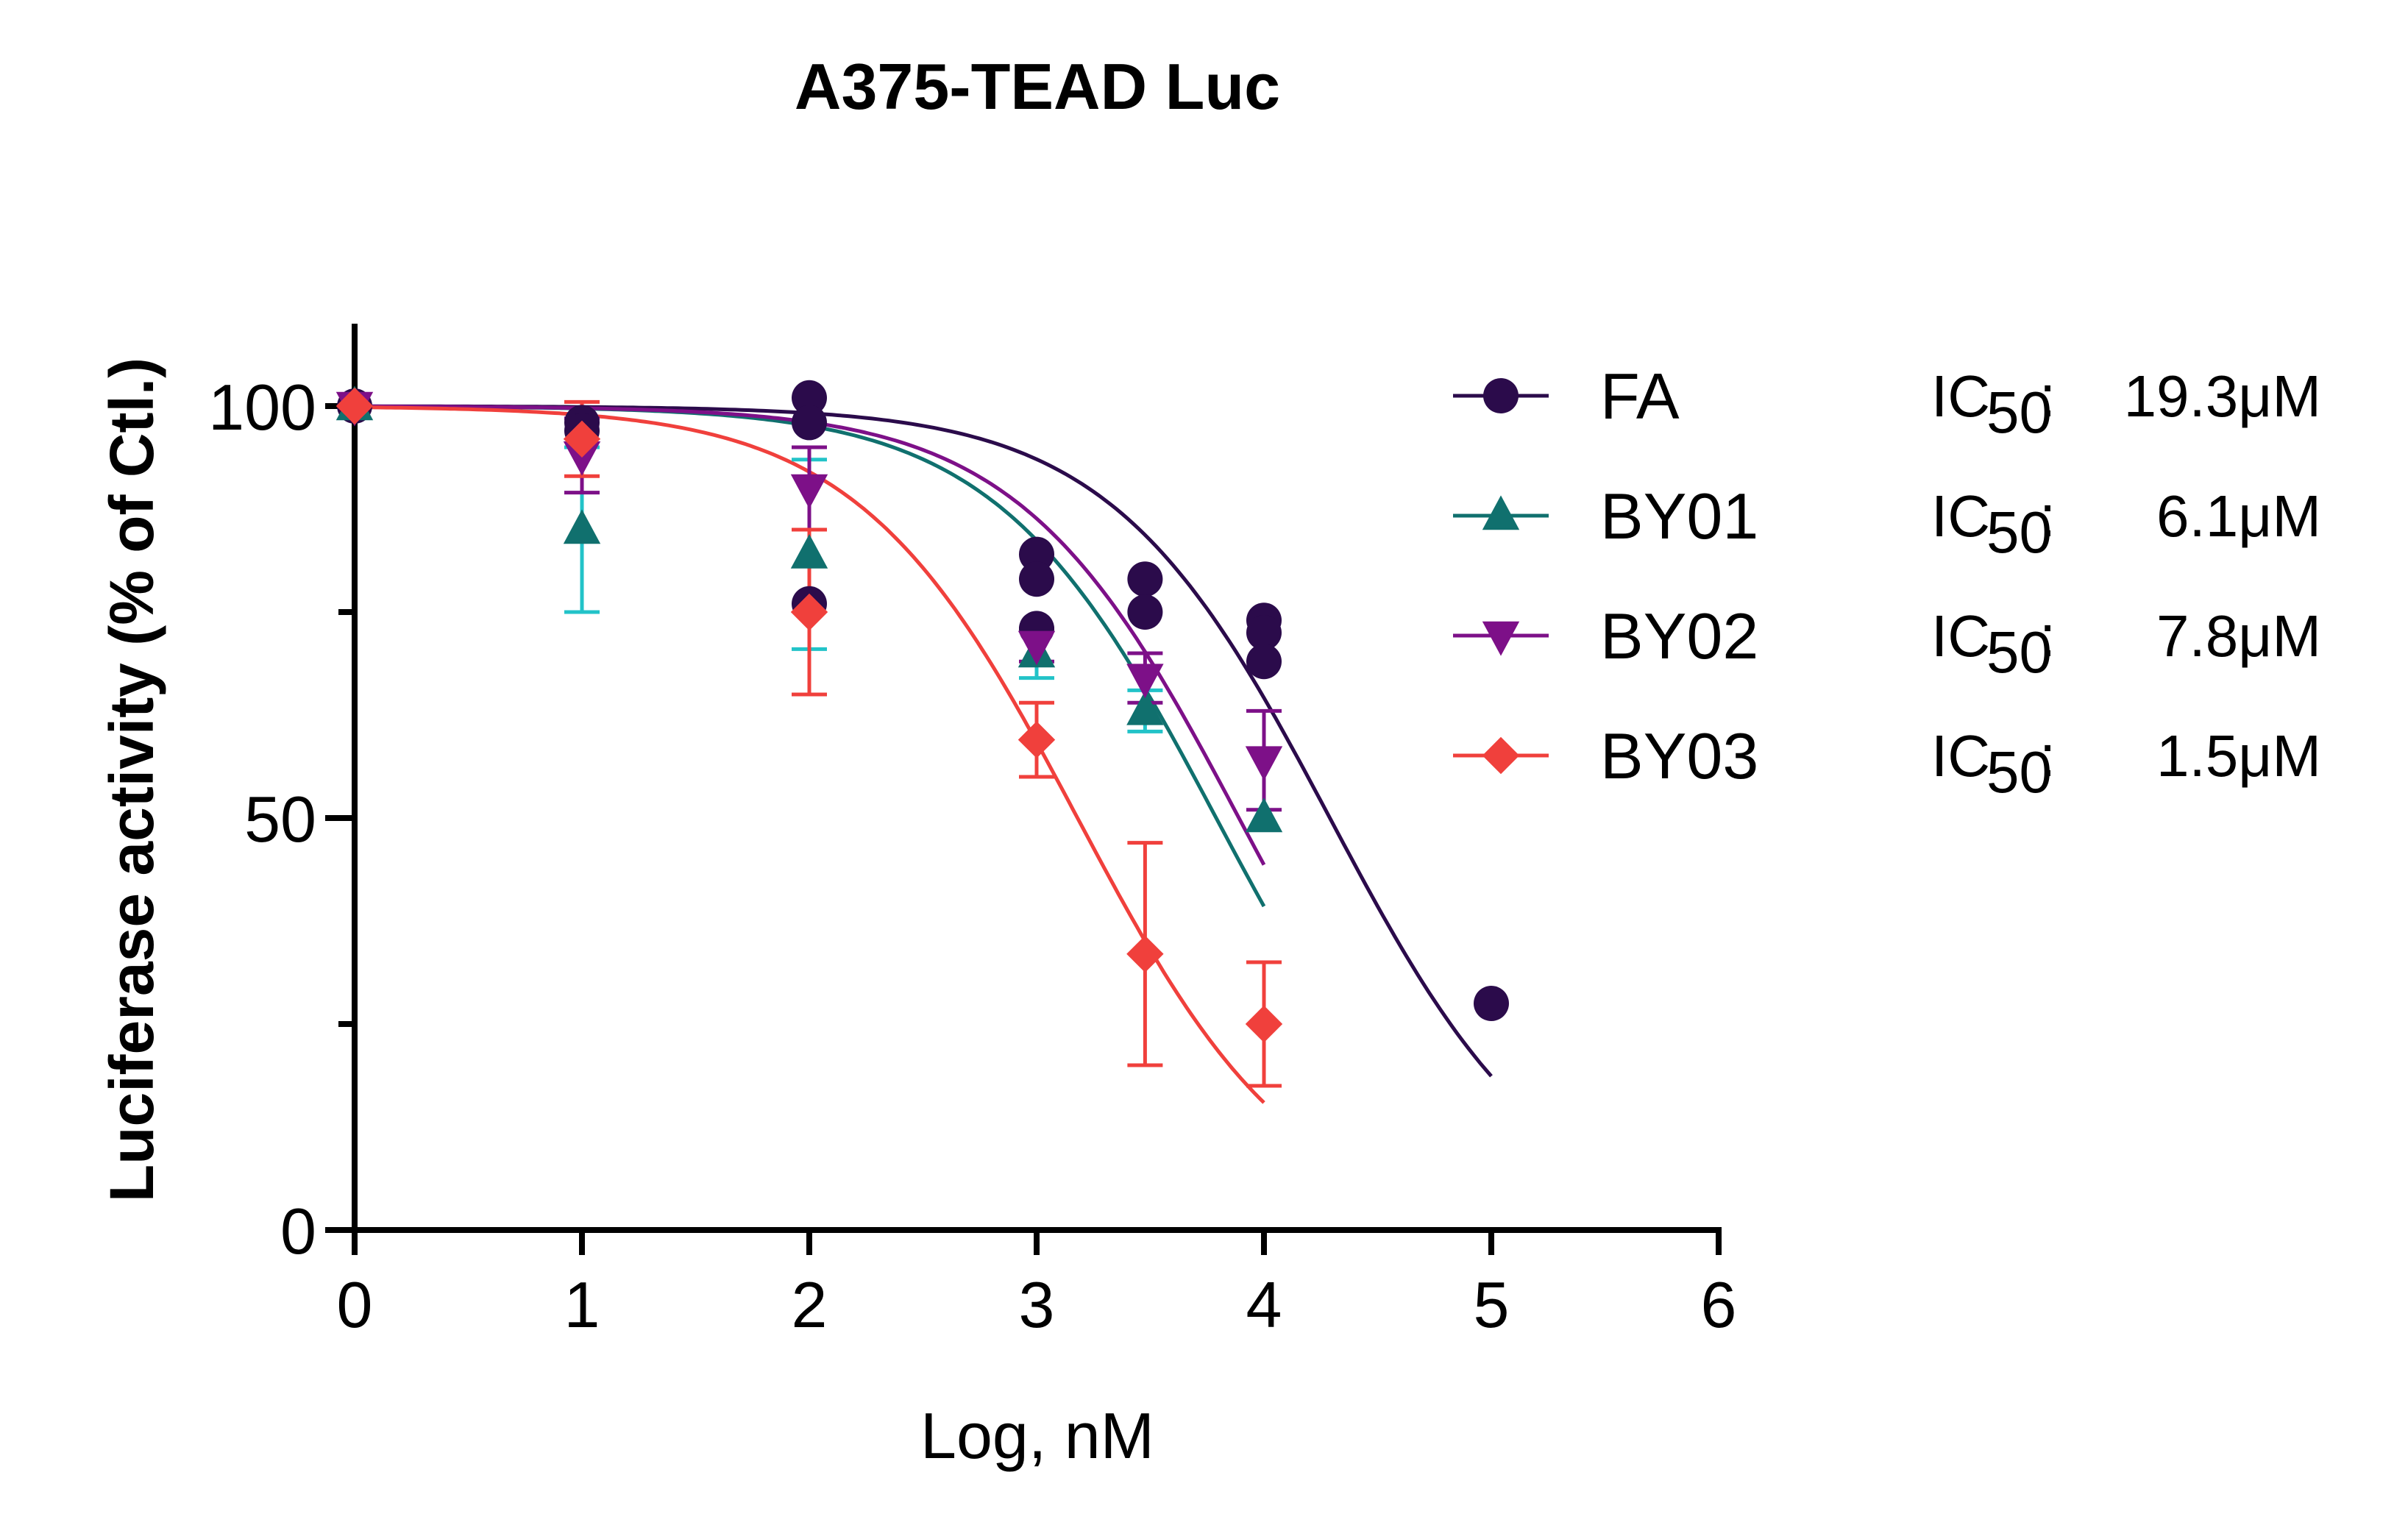 This screenshot has width=2408, height=1525. What do you see at coordinates (1501, 638) in the screenshot?
I see `legend-marker-by02` at bounding box center [1501, 638].